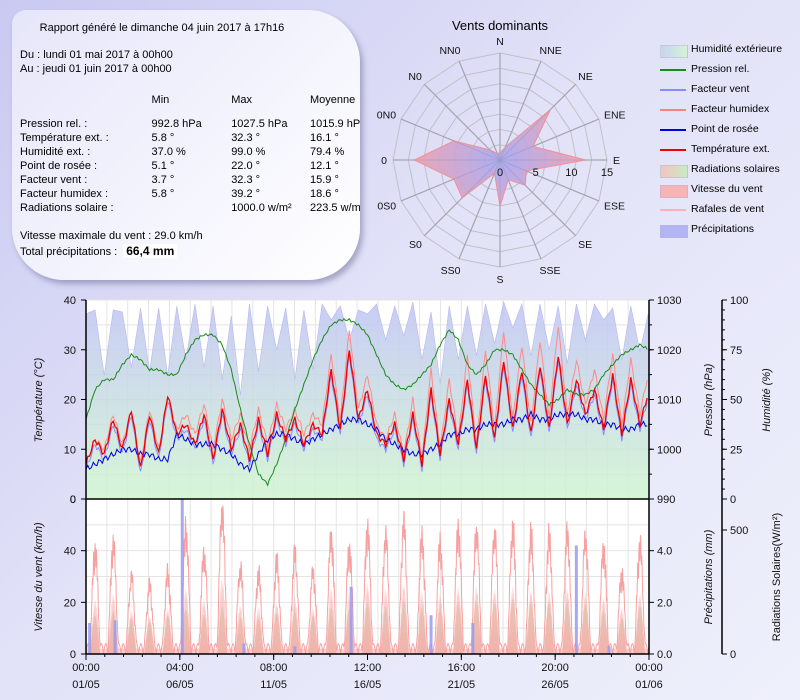  I want to click on x-tick-date: 26/05, so click(555, 685).